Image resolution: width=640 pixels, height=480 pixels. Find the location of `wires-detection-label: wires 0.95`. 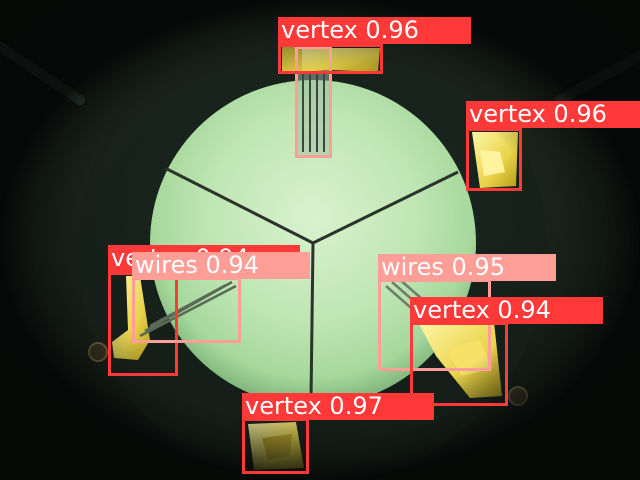

wires-detection-label: wires 0.95 is located at coordinates (467, 267).